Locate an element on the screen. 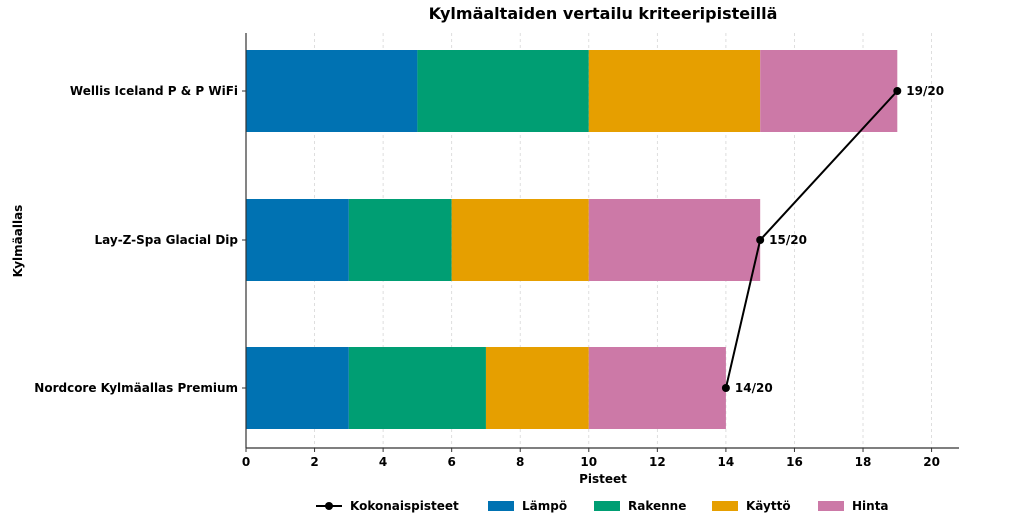  x-tick-label: 4 is located at coordinates (383, 462).